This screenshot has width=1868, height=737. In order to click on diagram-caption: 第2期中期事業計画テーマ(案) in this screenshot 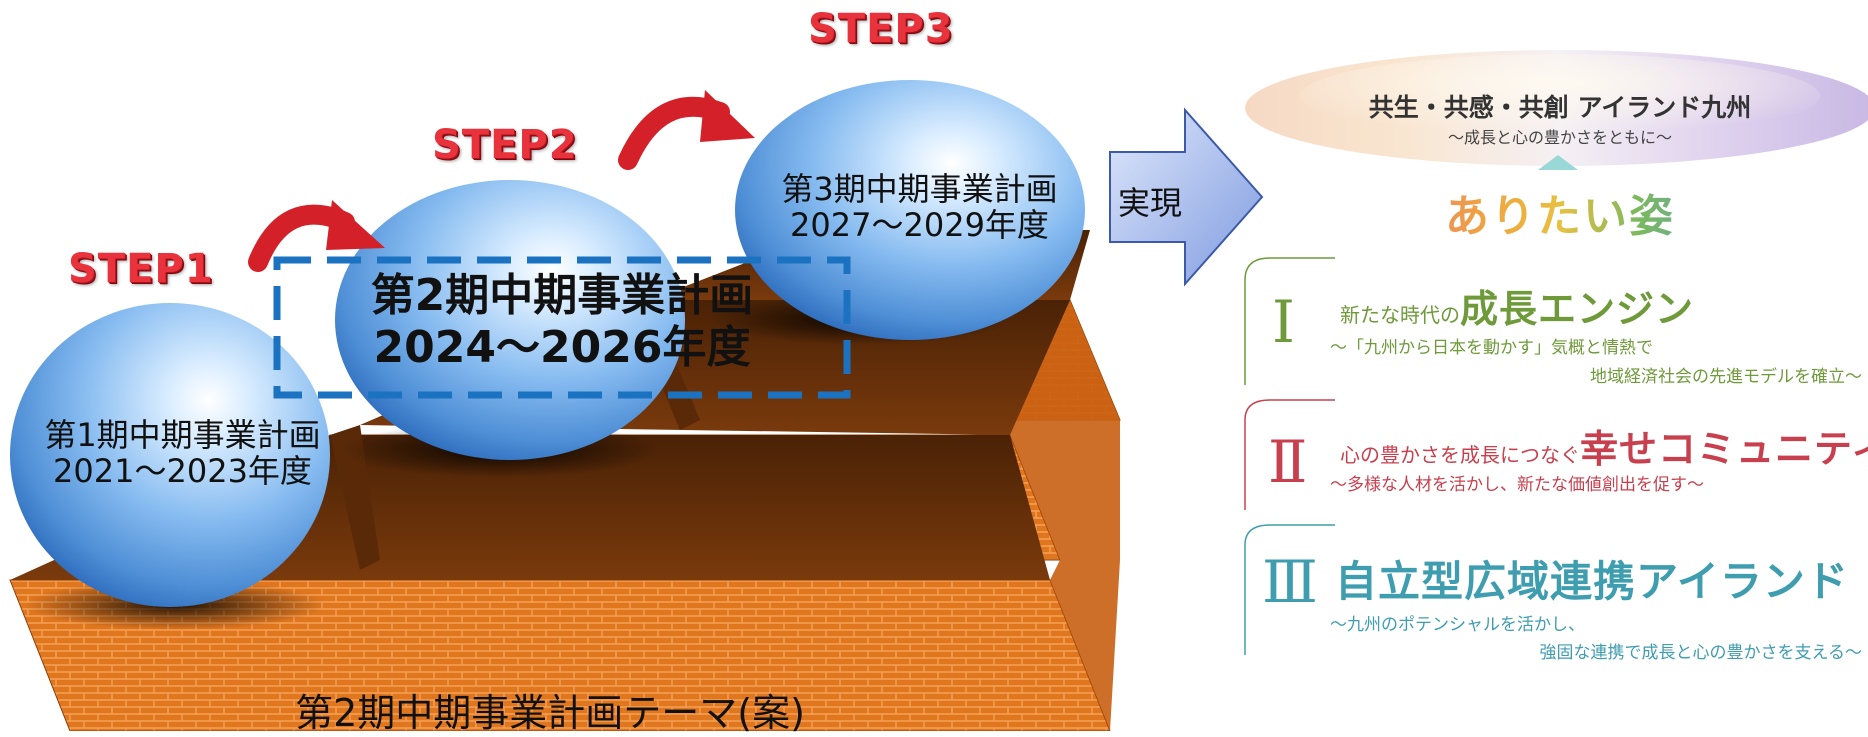, I will do `click(550, 713)`.